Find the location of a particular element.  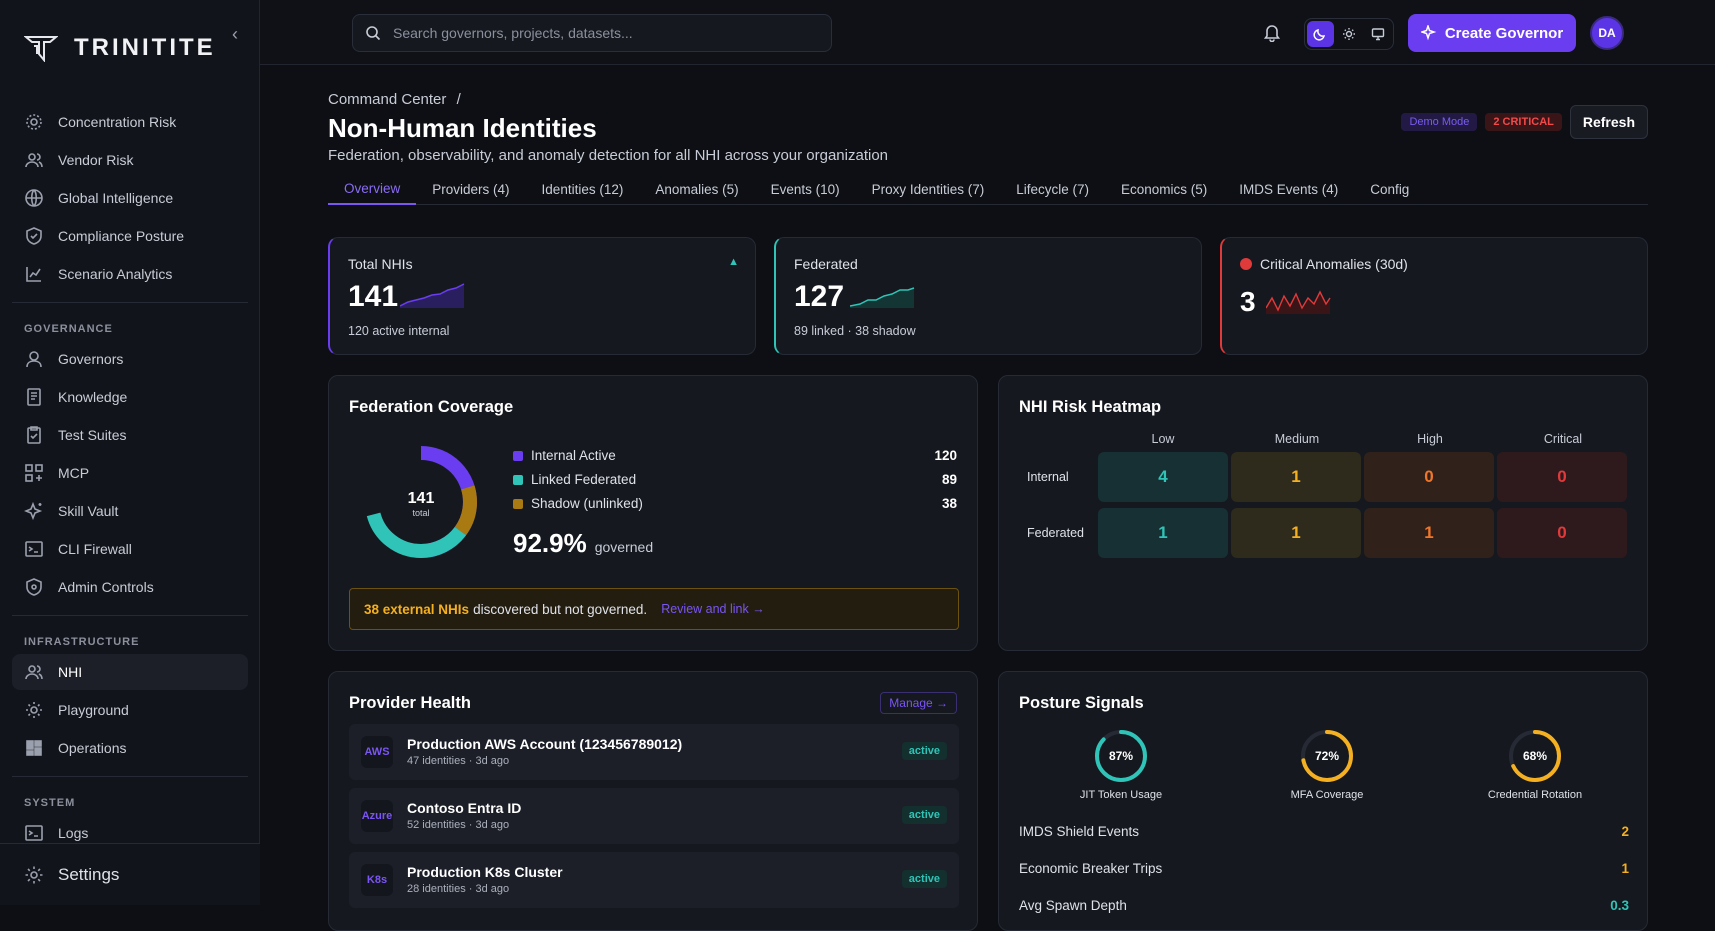

provider-meta: 52 identities · 3d ago is located at coordinates (458, 825).